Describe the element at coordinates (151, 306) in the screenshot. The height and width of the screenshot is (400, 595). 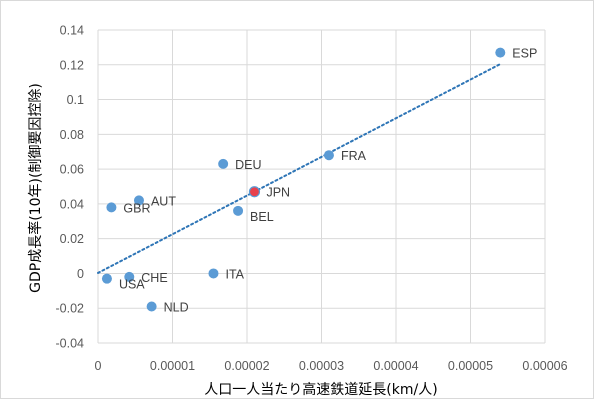
I see `data-point-nld` at that location.